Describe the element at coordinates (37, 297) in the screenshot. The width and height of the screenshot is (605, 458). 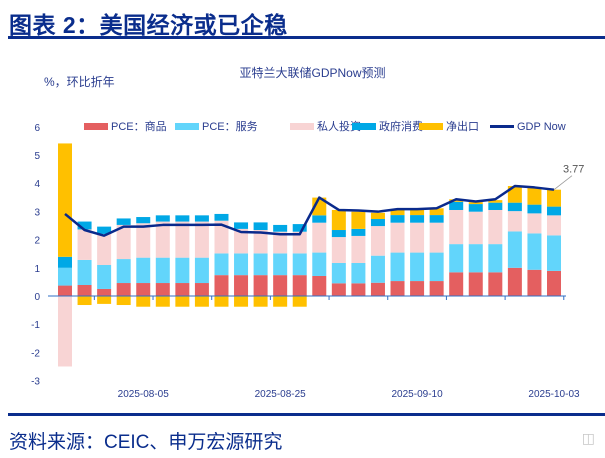
I see `y-tick-label: 0` at that location.